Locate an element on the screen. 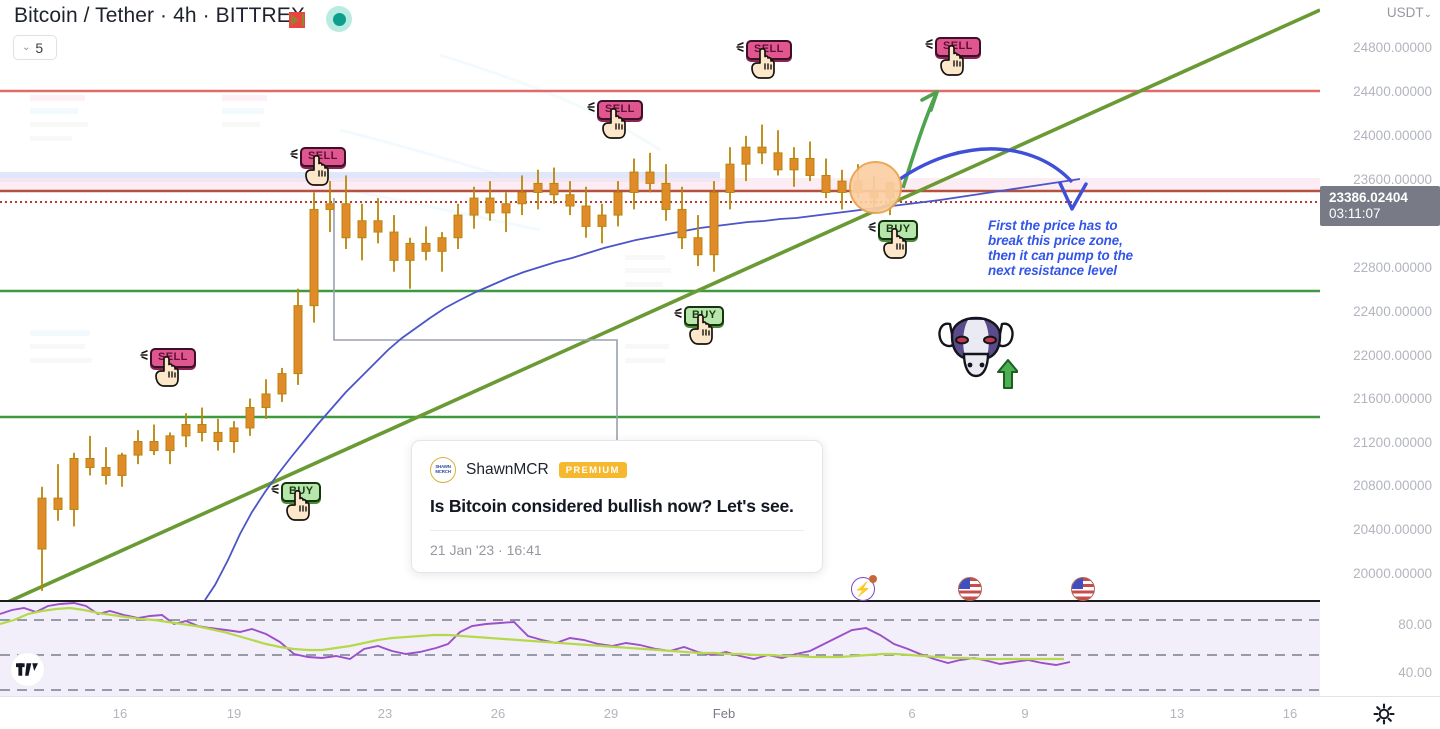 The width and height of the screenshot is (1440, 729). oscillator-pane is located at coordinates (660, 648).